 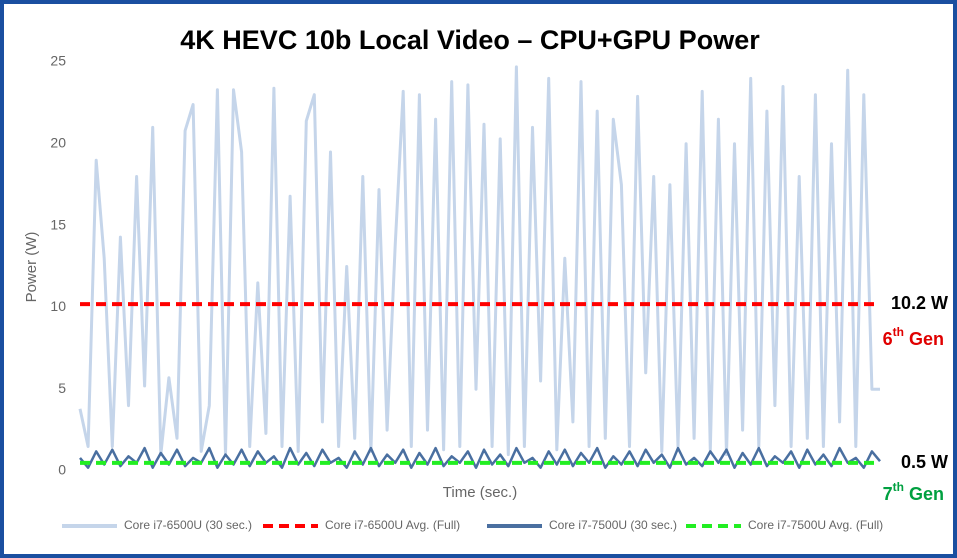 I want to click on legend-label: Core i7-7500U Avg. (Full), so click(x=815, y=525).